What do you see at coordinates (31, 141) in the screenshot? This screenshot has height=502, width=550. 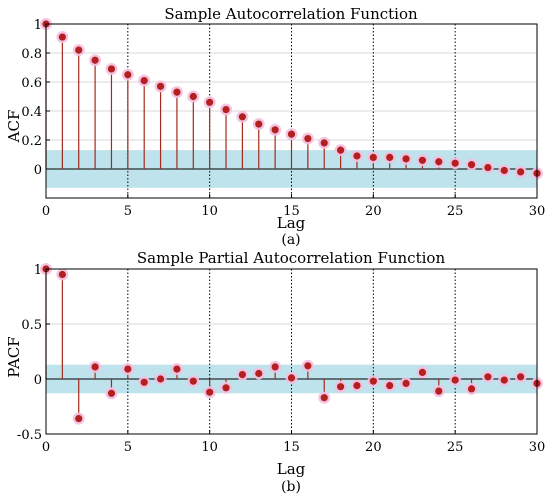 I see `acf-y-tick-label: 0.2` at bounding box center [31, 141].